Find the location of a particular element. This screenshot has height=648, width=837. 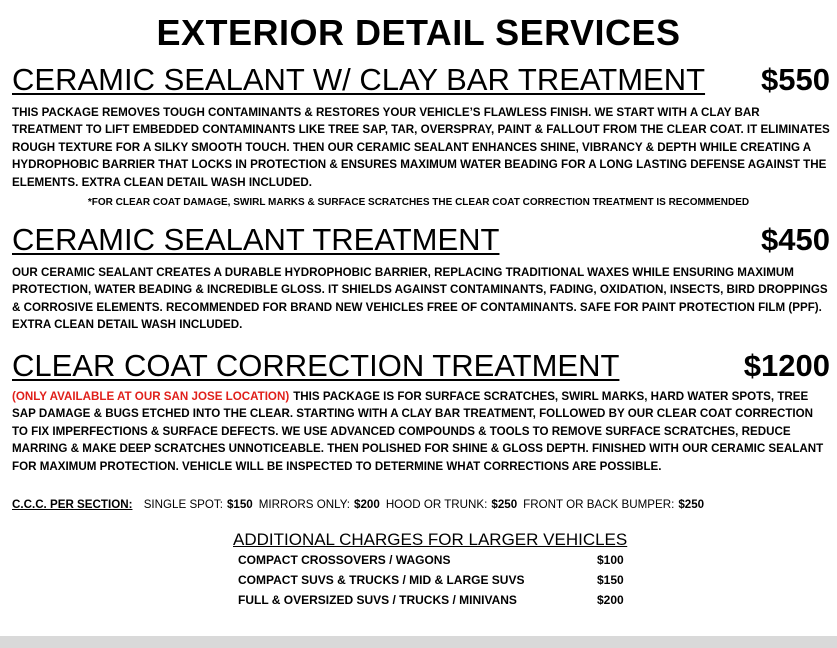

service-price: $1200 is located at coordinates (786, 365).